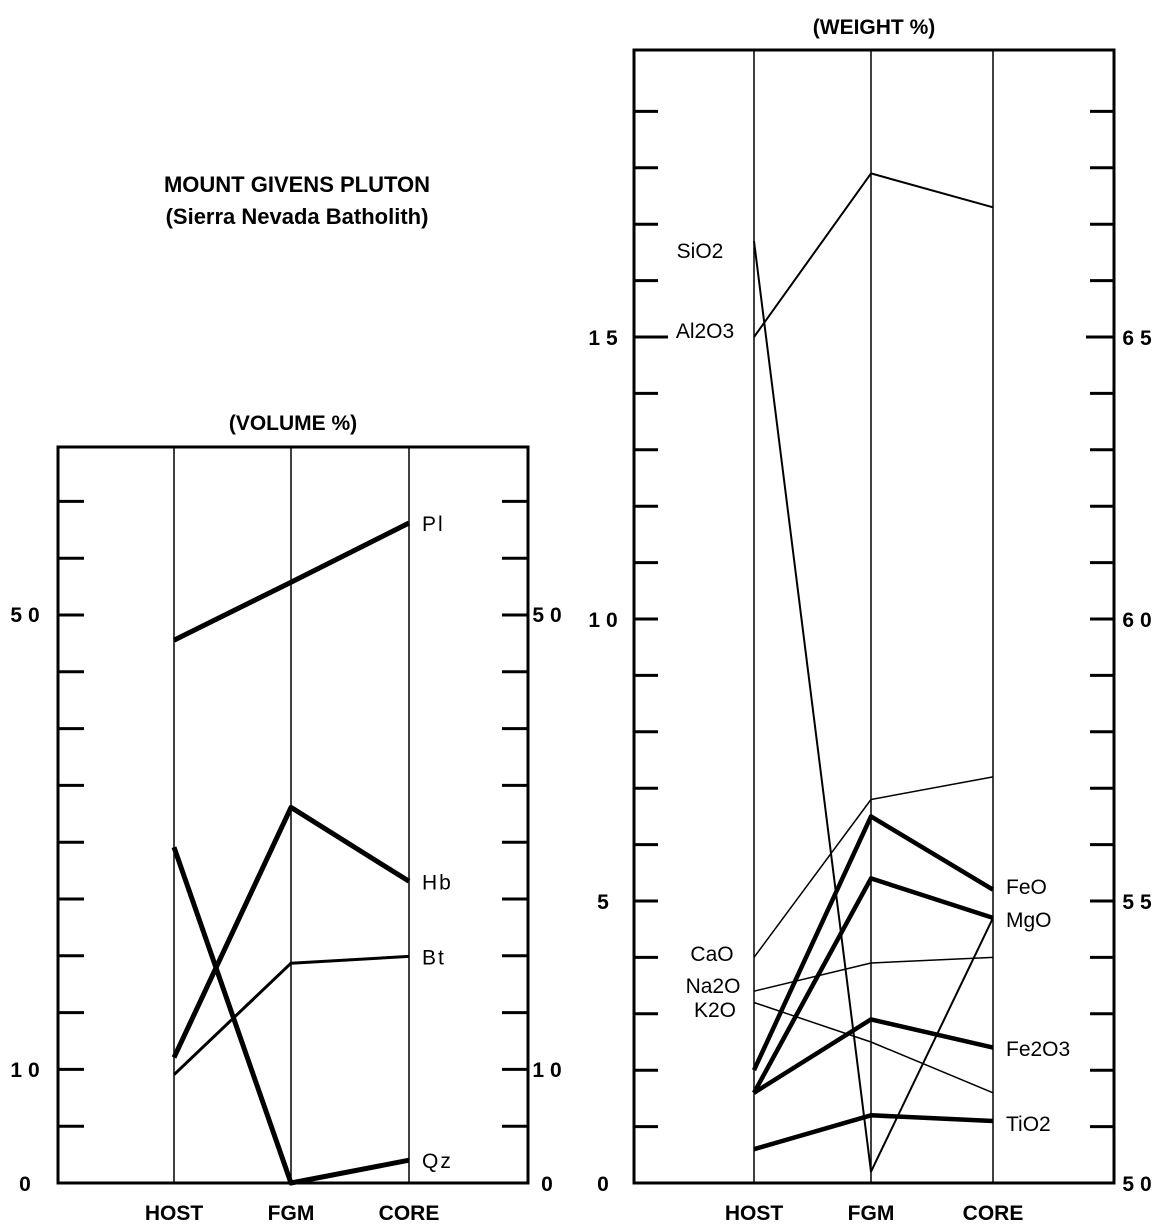 This screenshot has height=1224, width=1158. What do you see at coordinates (1026, 887) in the screenshot?
I see `weight-series-label-feo: FeO` at bounding box center [1026, 887].